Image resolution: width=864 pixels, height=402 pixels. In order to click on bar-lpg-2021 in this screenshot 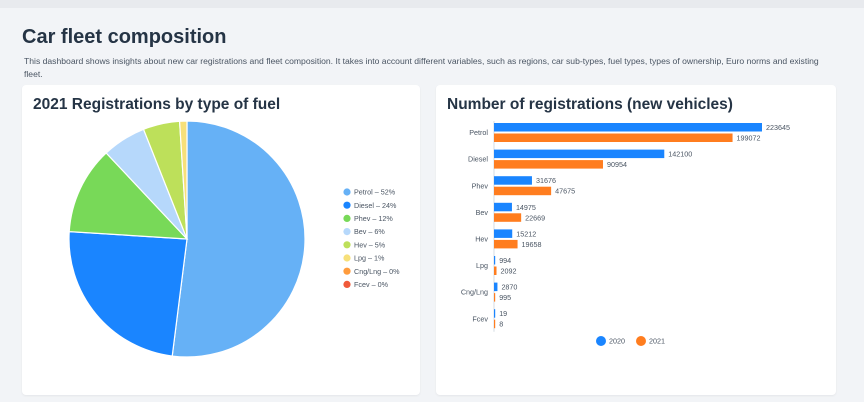, I will do `click(495, 271)`.